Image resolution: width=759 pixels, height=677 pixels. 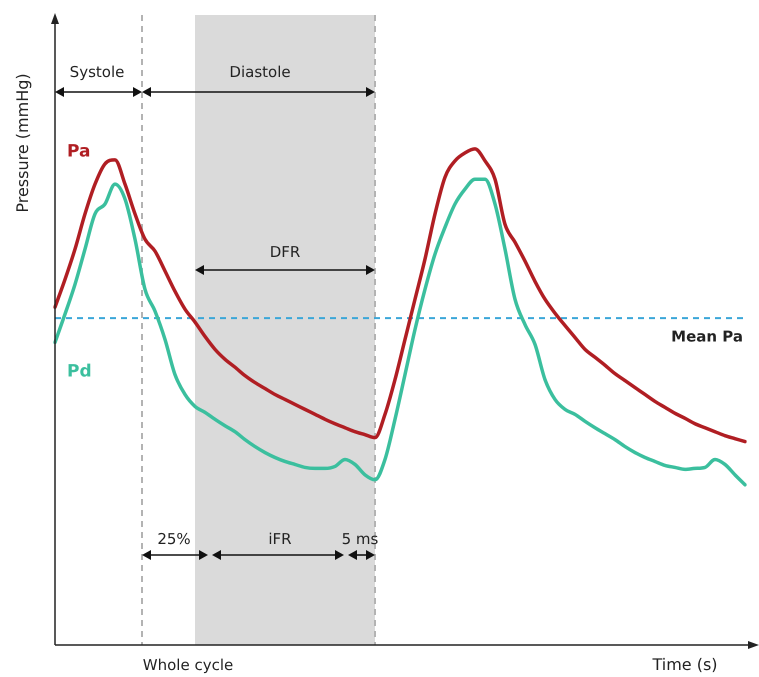 What do you see at coordinates (285, 251) in the screenshot?
I see `annotation: DFR` at bounding box center [285, 251].